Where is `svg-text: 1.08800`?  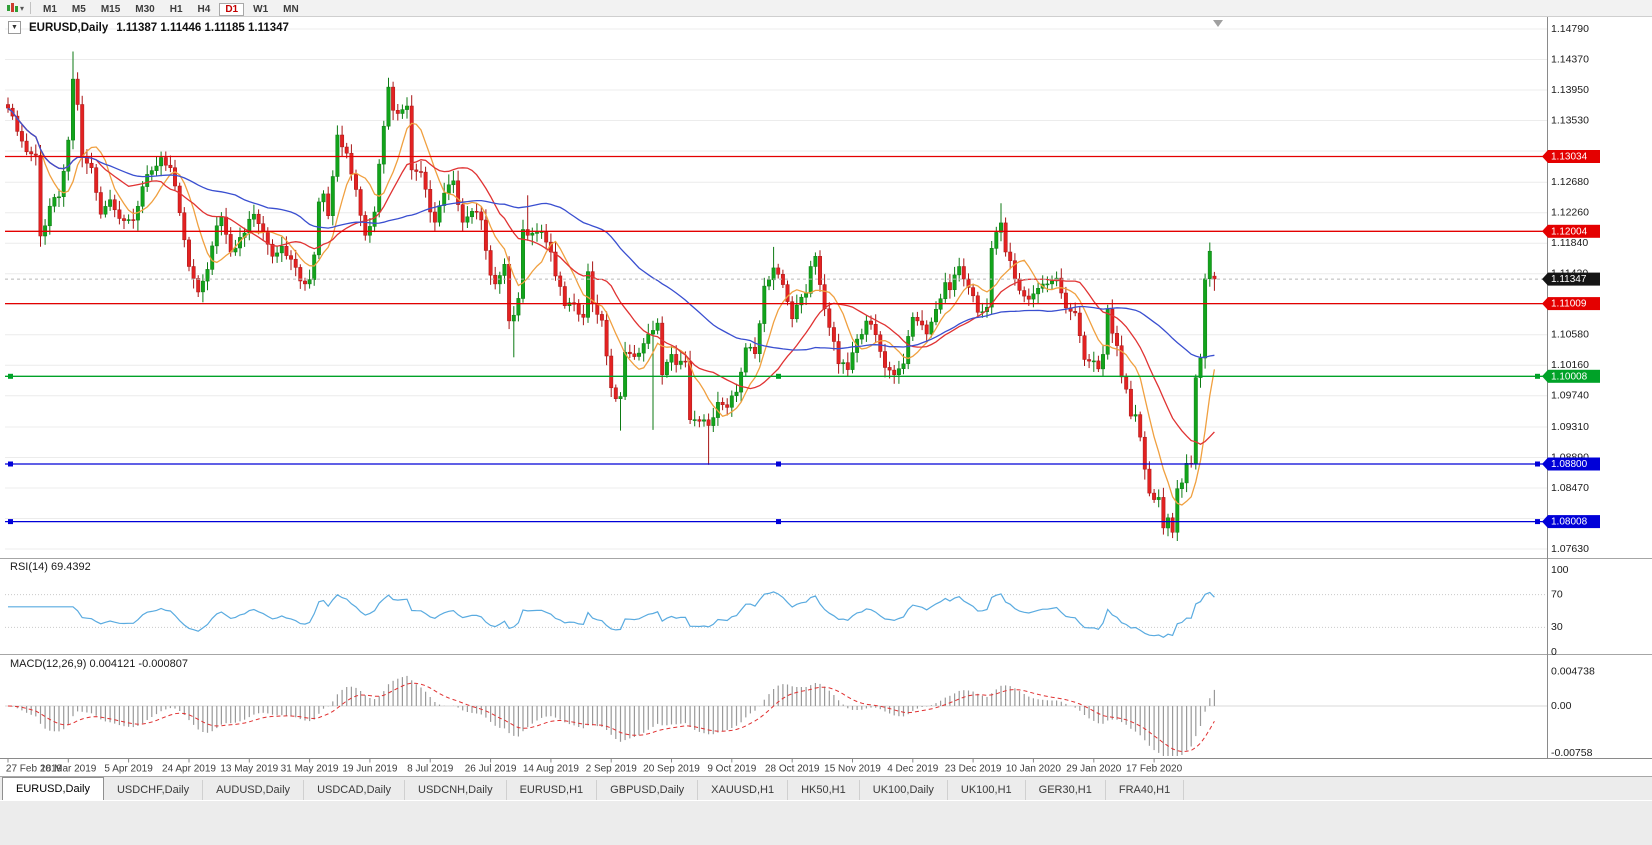 svg-text: 1.08800 is located at coordinates (1569, 464).